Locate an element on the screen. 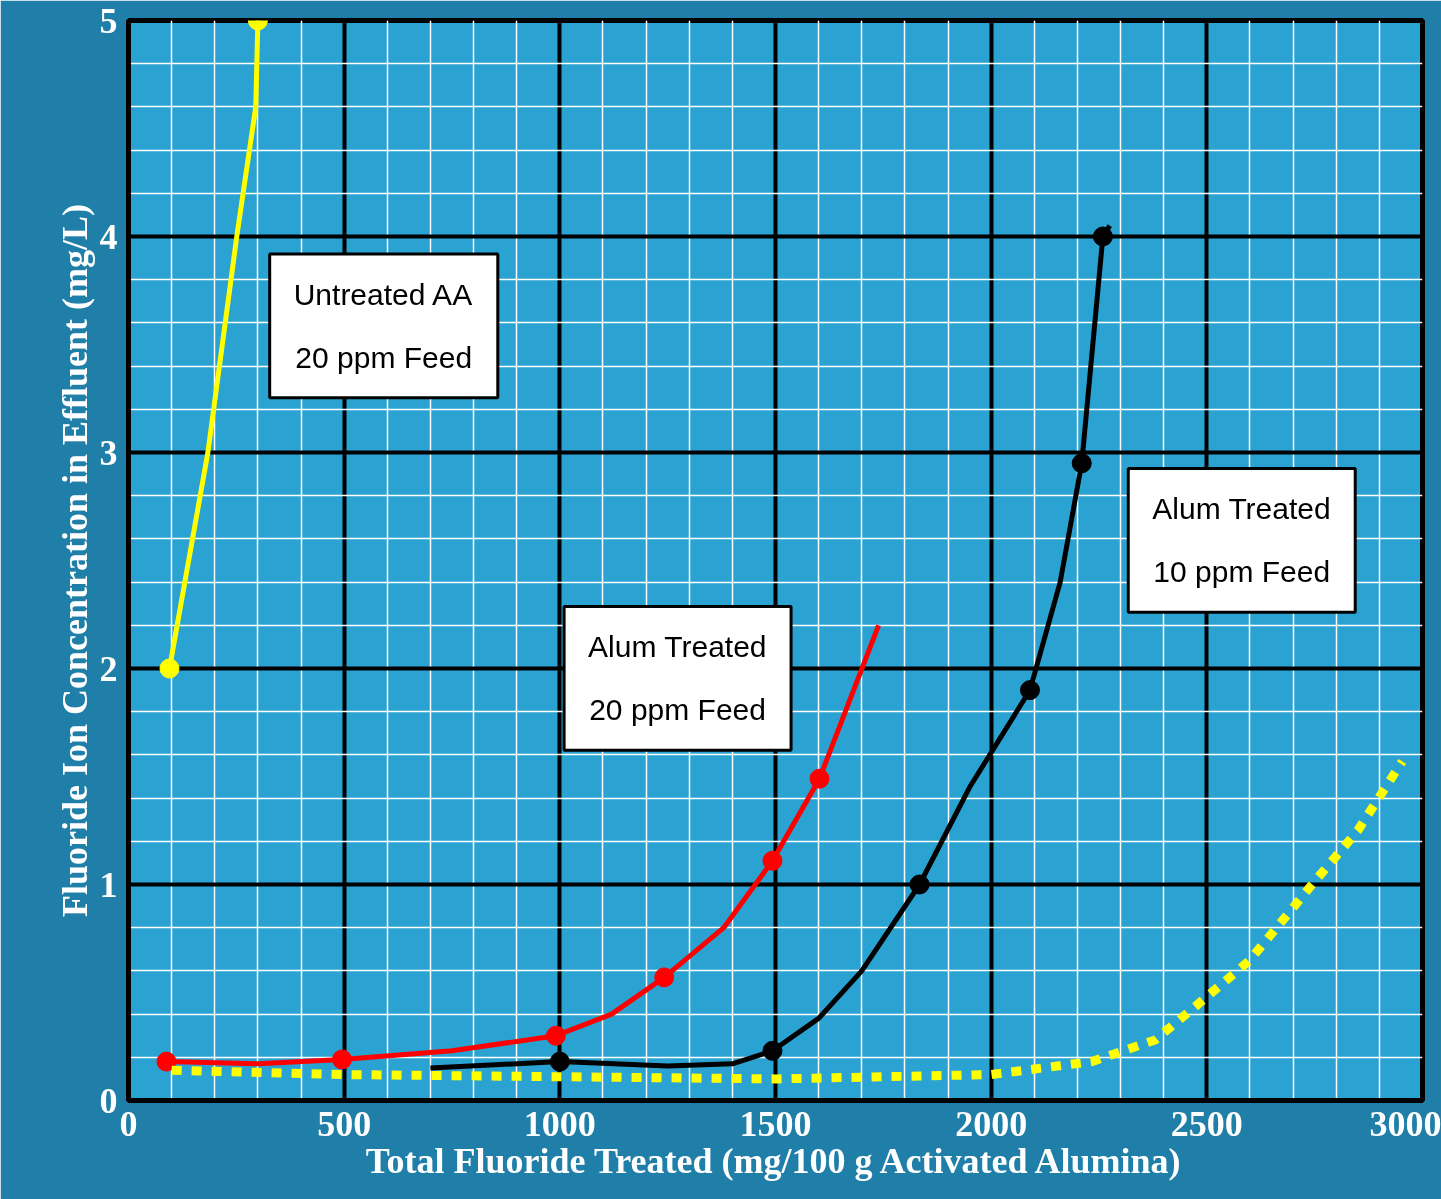 The height and width of the screenshot is (1199, 1441). text: Untreated AA 20 ppm Feed is located at coordinates (383, 326).